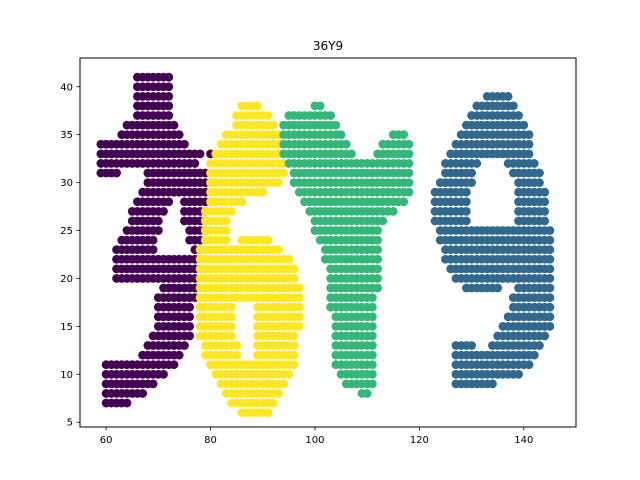 The width and height of the screenshot is (640, 480). What do you see at coordinates (70, 255) in the screenshot?
I see `y-axis: 5 10 15 20 25 30 35 40` at bounding box center [70, 255].